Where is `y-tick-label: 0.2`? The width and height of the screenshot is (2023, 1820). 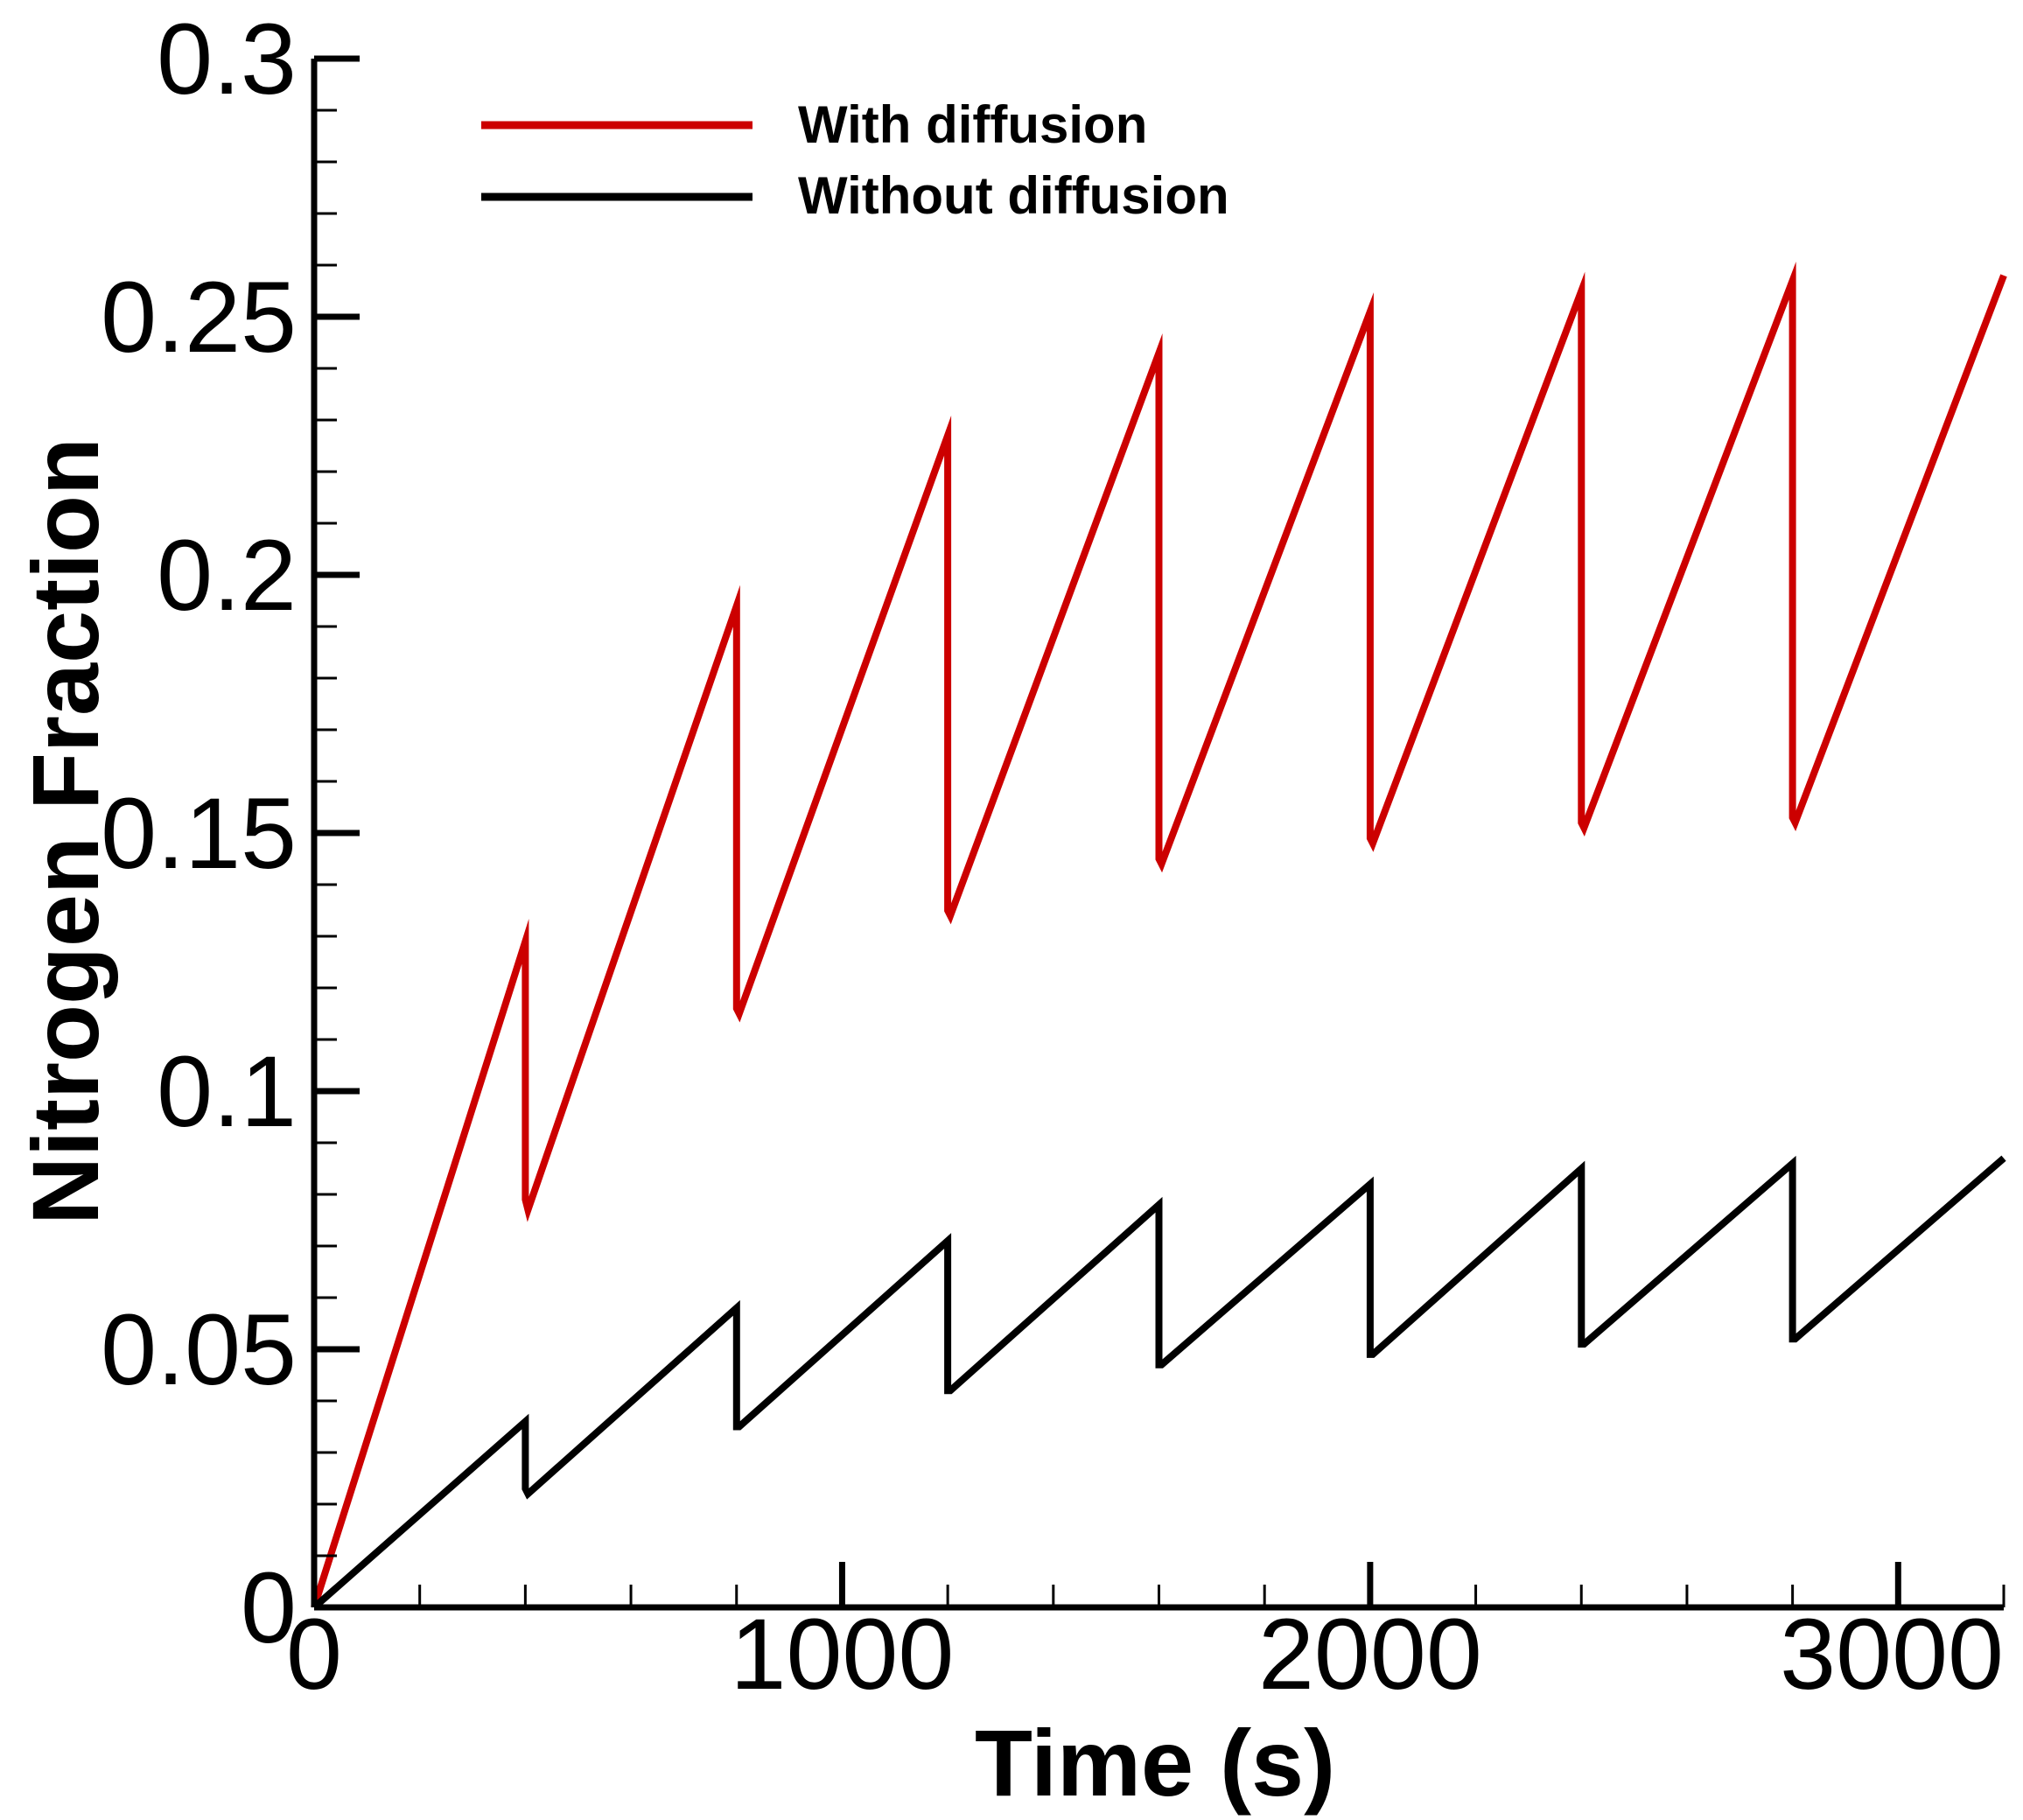
y-tick-label: 0.2 is located at coordinates (227, 576).